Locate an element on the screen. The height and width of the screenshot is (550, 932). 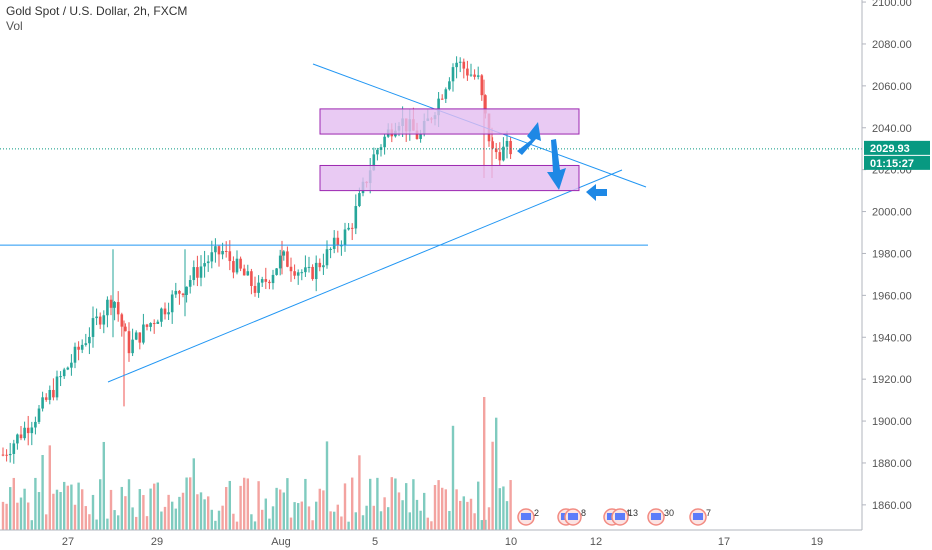
price-axis-bg is located at coordinates (897, 275).